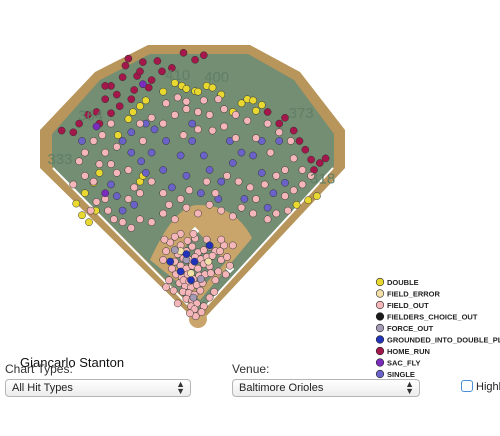 This screenshot has height=436, width=500. What do you see at coordinates (326, 388) in the screenshot?
I see `venue-select: Baltimore Orioles ▲ ▼` at bounding box center [326, 388].